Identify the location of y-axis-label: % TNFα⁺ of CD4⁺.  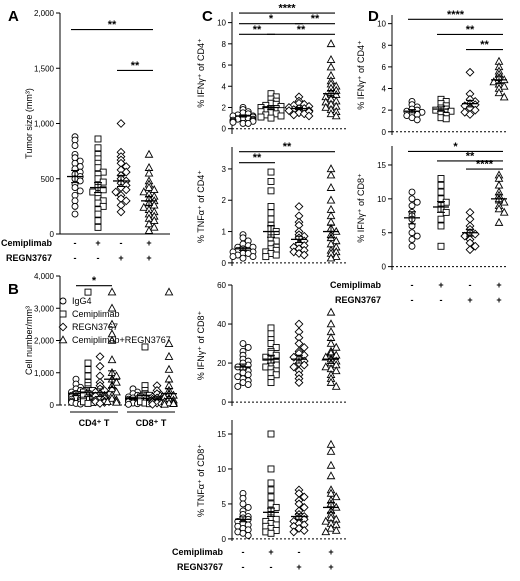
(201, 206).